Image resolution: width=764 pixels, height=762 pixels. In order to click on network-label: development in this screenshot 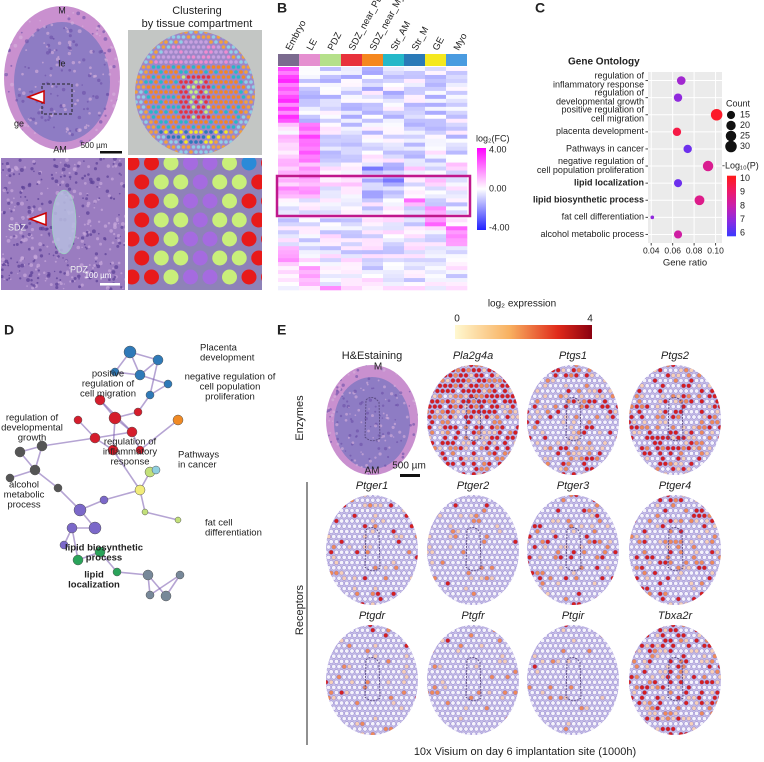, I will do `click(227, 358)`.